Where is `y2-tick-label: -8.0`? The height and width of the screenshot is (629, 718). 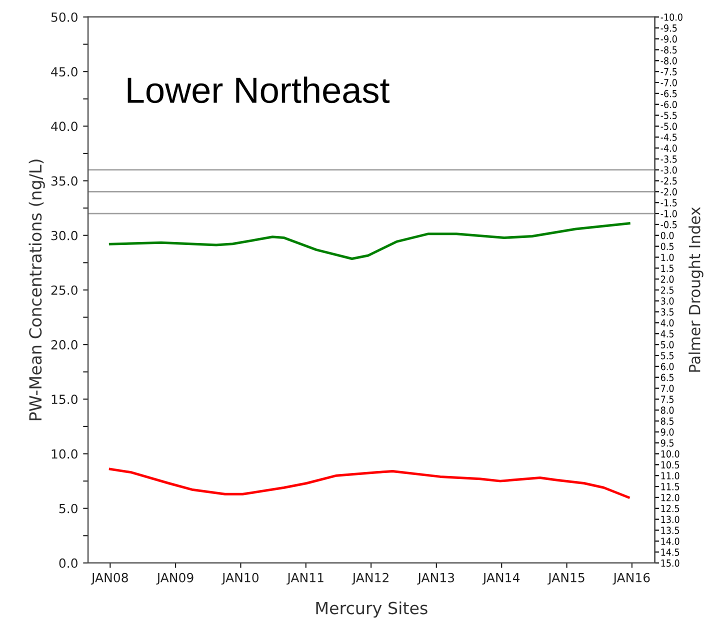
y2-tick-label: -8.0 is located at coordinates (668, 60).